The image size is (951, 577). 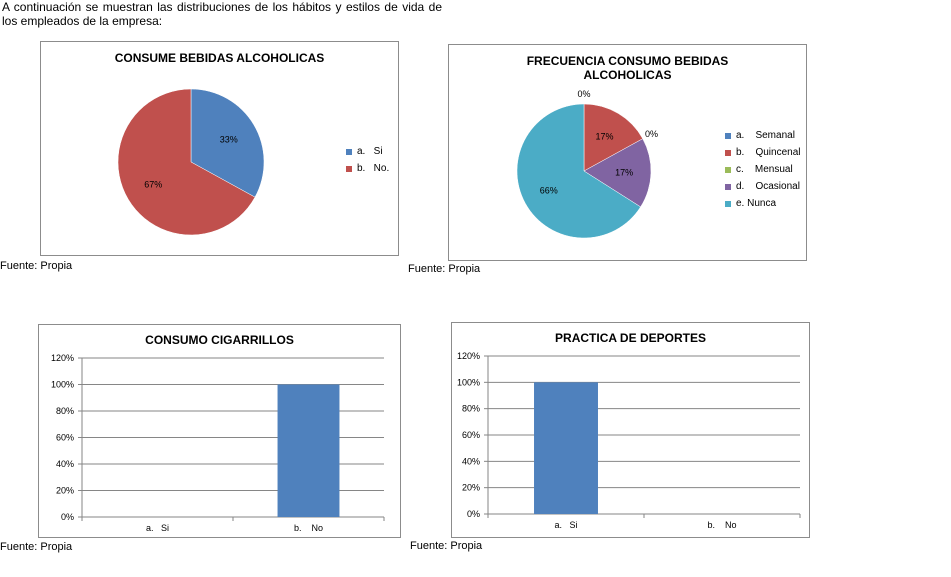 I want to click on legend-item: d. Ocasional, so click(x=762, y=189).